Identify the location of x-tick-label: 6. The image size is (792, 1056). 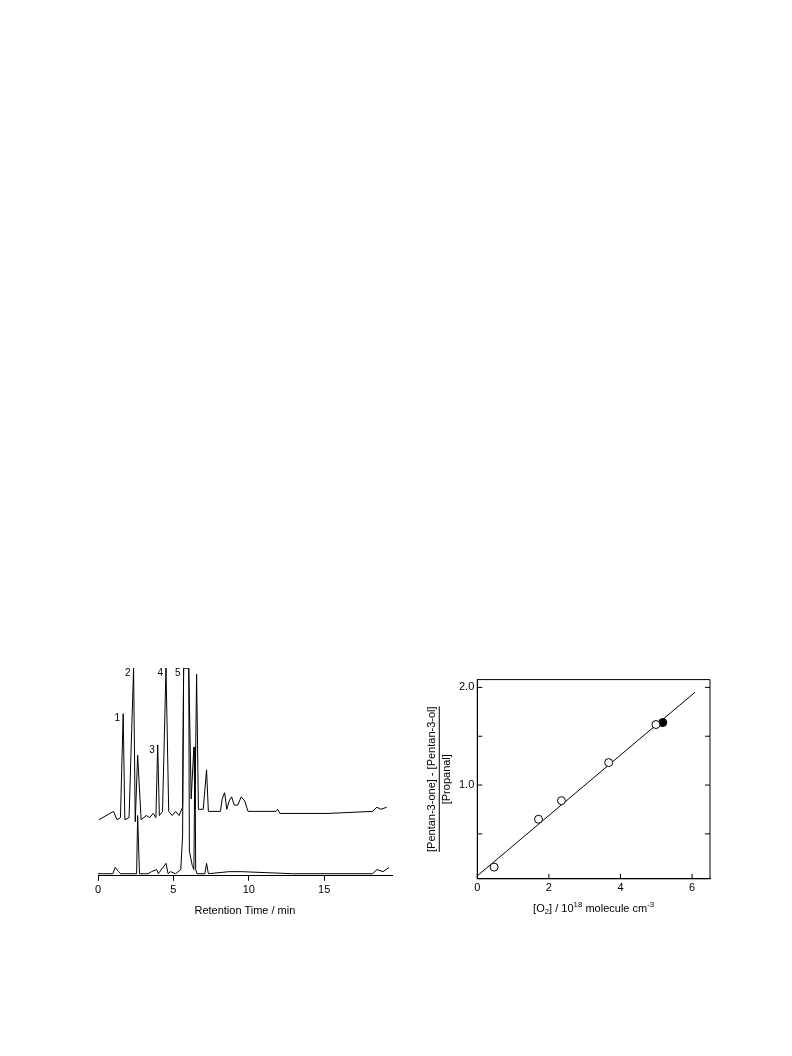
(692, 887).